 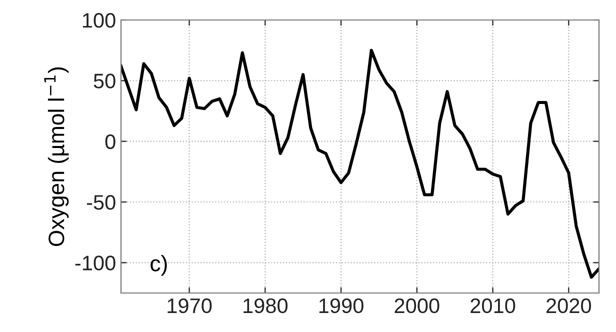 What do you see at coordinates (95, 263) in the screenshot?
I see `y-tick-label: -100` at bounding box center [95, 263].